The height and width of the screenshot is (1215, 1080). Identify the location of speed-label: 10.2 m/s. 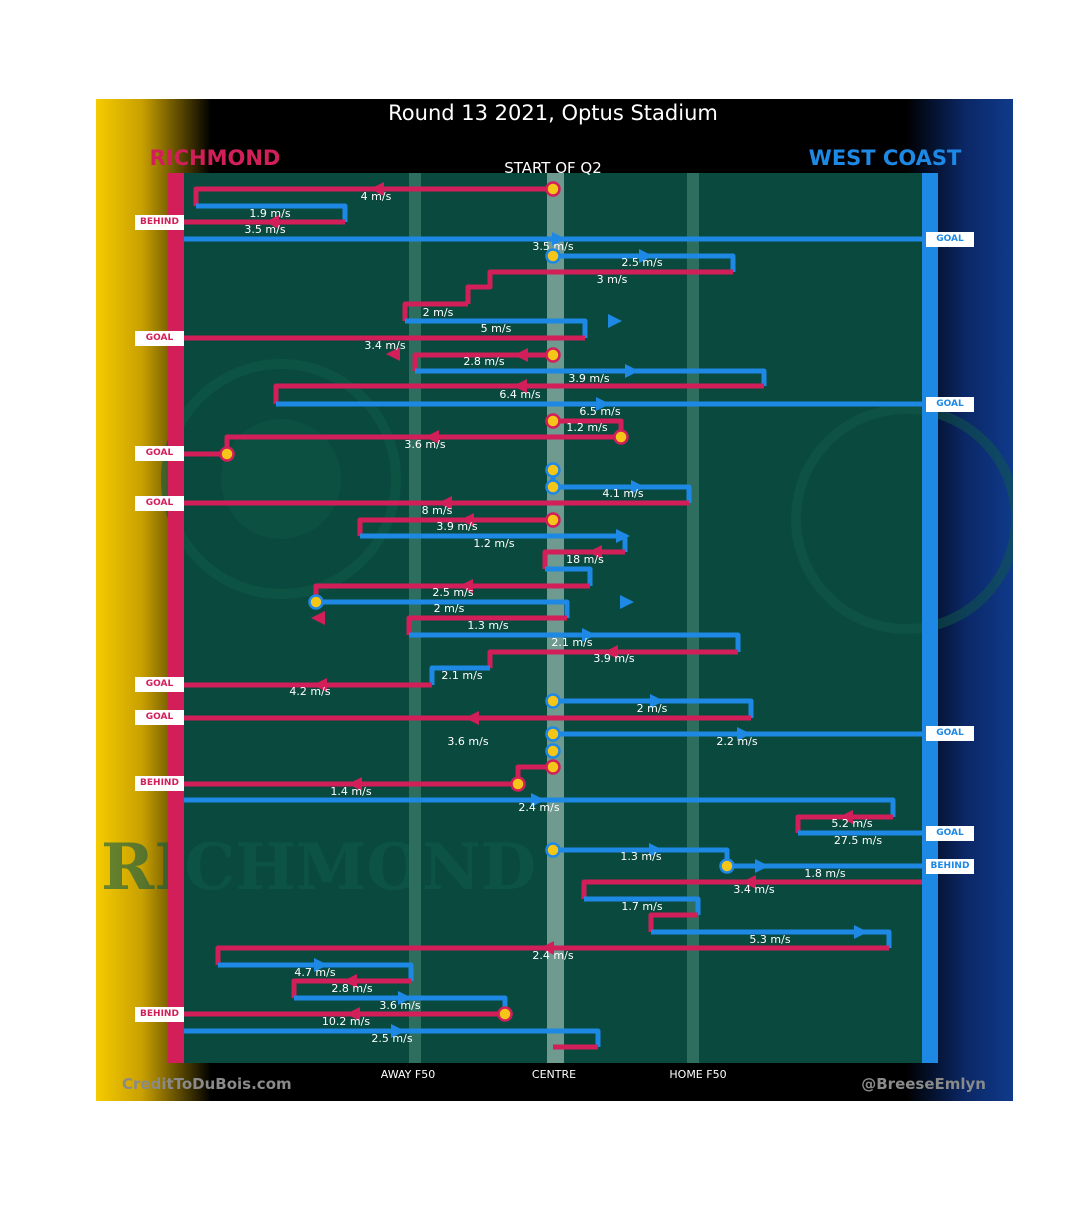
(346, 1021).